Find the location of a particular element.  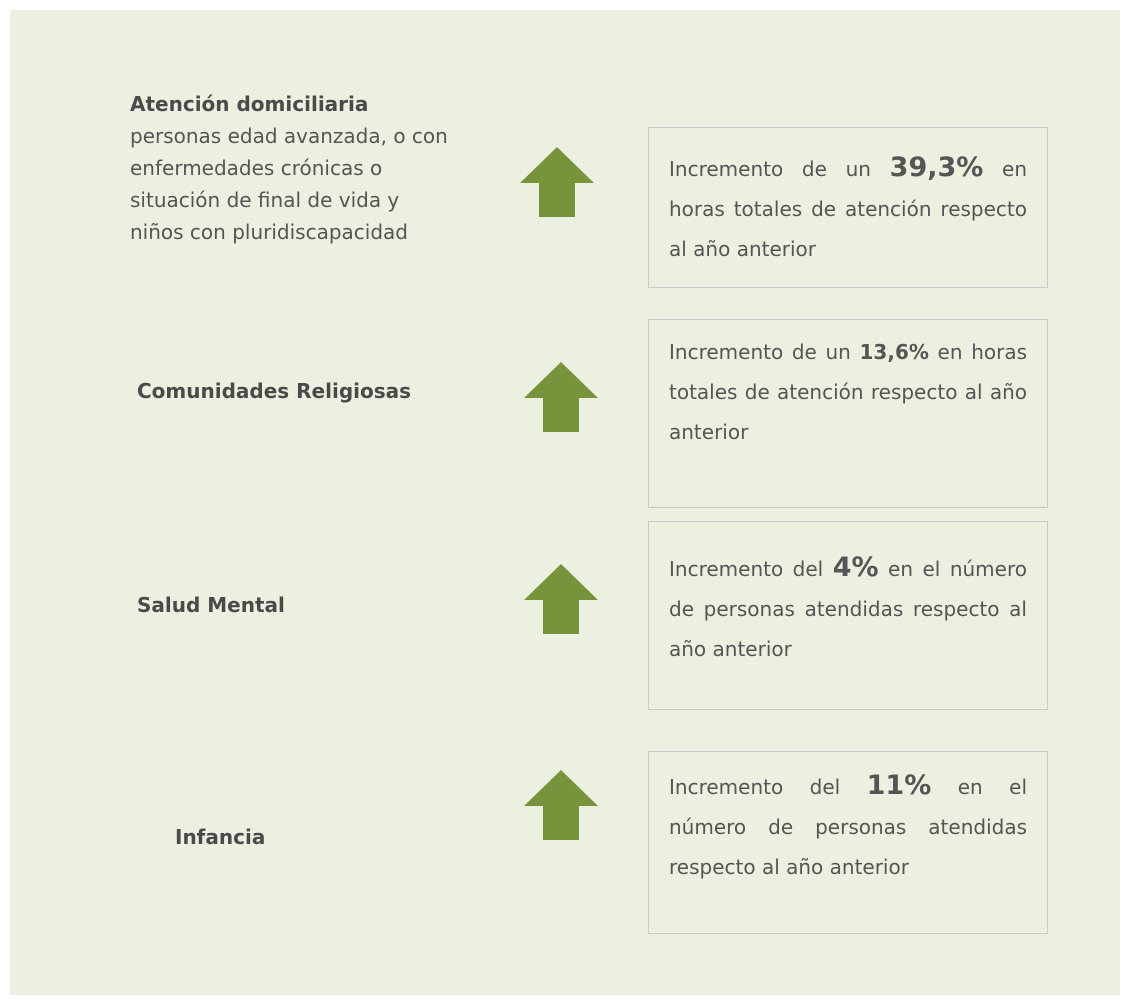

row-label: Infancia is located at coordinates (220, 837).